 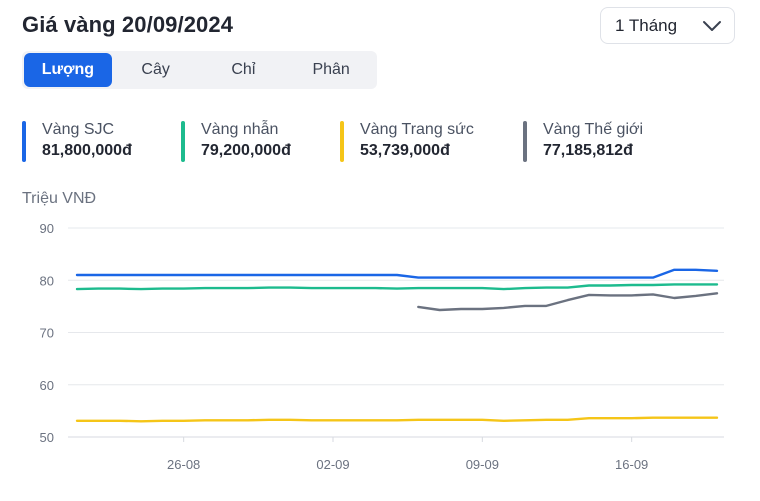 I want to click on period-select: 1 Tháng, so click(x=667, y=25).